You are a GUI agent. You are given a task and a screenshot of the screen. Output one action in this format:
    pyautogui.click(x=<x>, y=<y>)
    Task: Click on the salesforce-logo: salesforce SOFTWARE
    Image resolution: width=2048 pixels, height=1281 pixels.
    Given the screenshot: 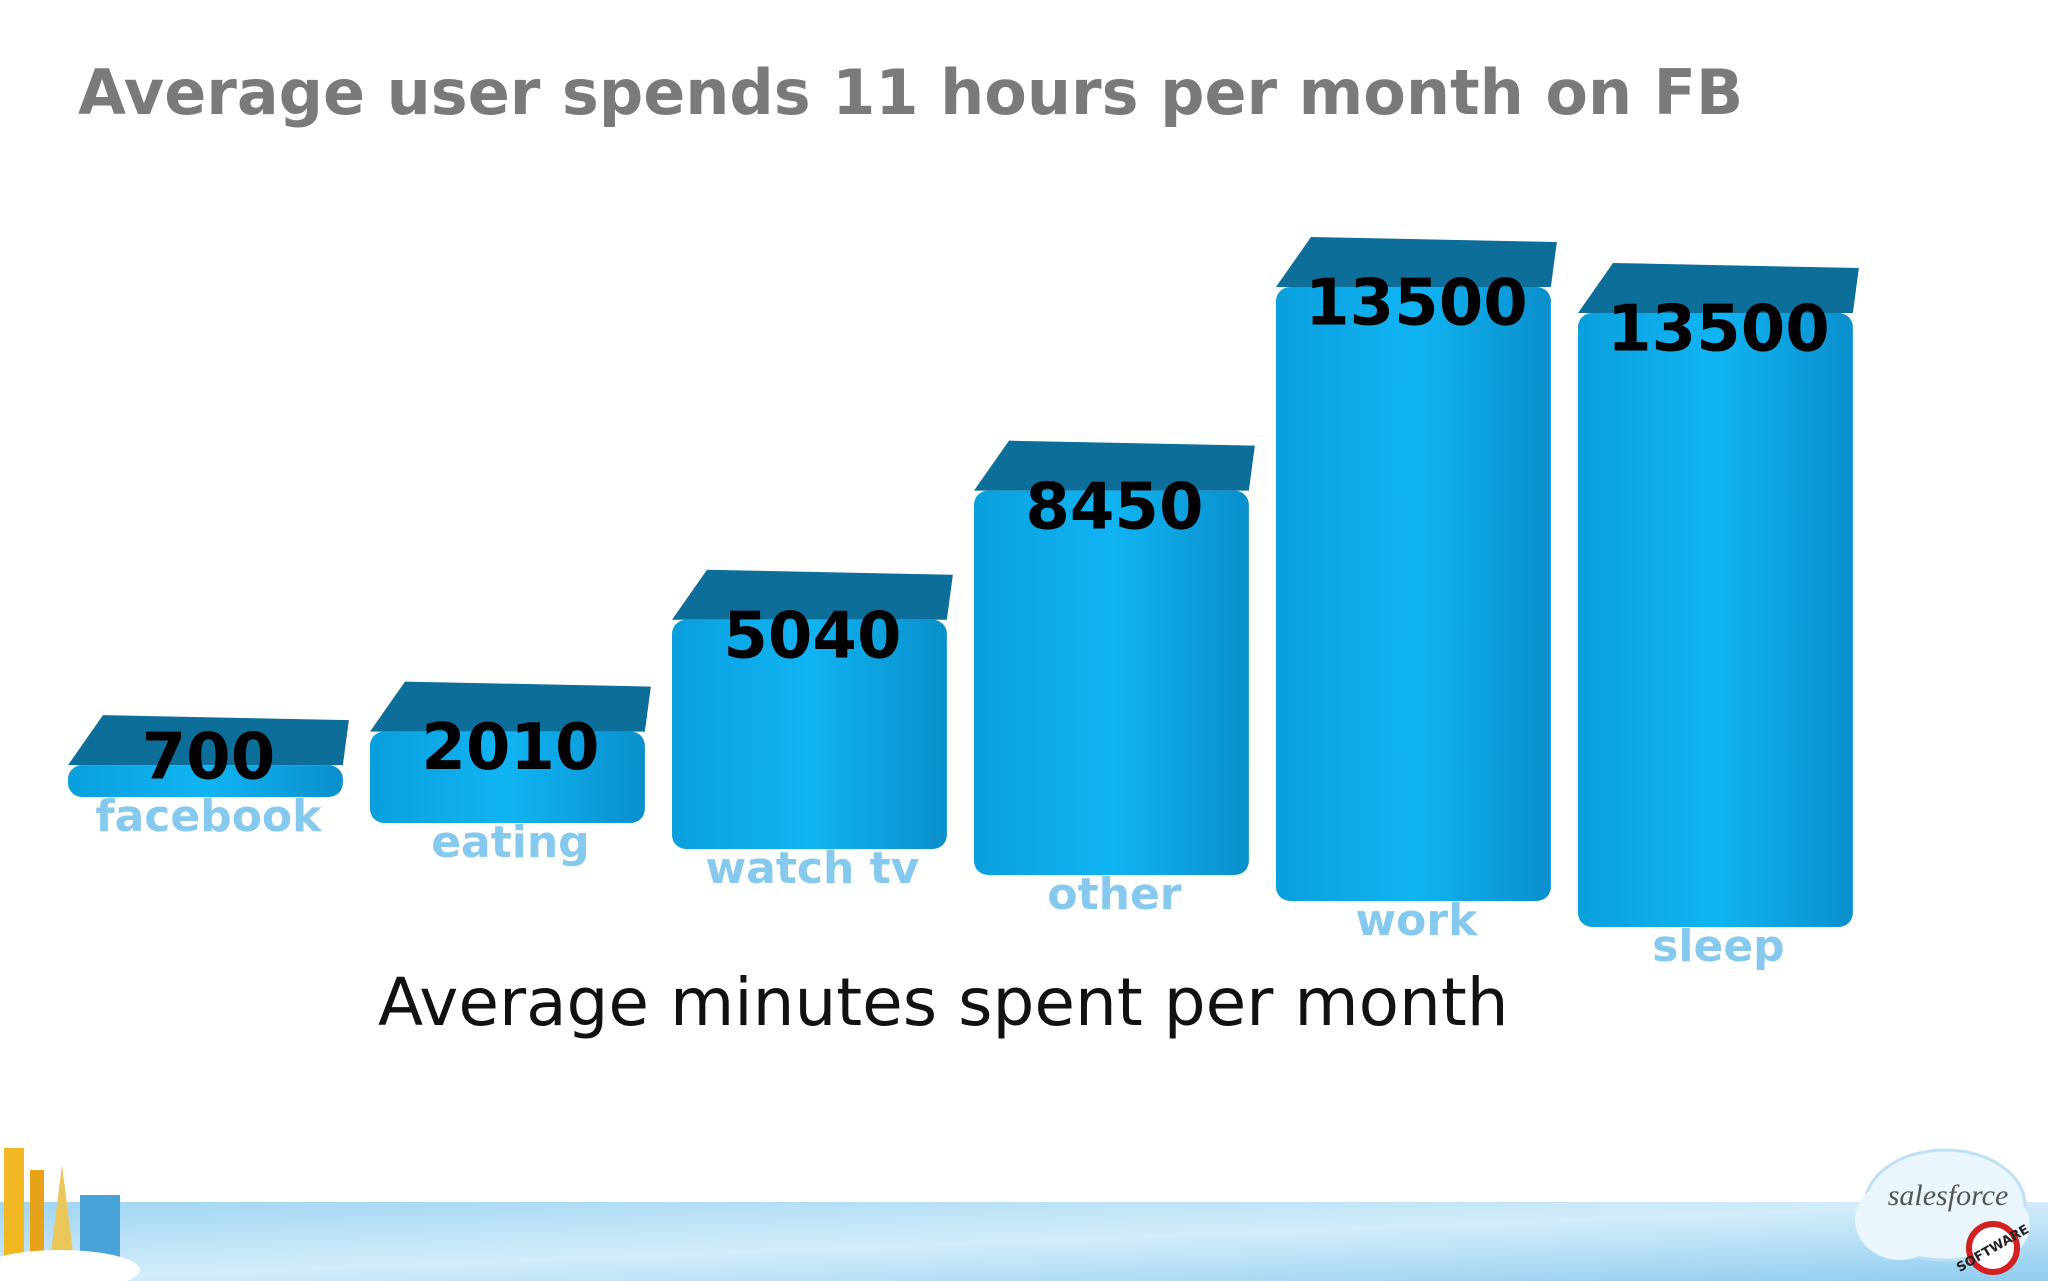 What is the action you would take?
    pyautogui.click(x=1943, y=1212)
    